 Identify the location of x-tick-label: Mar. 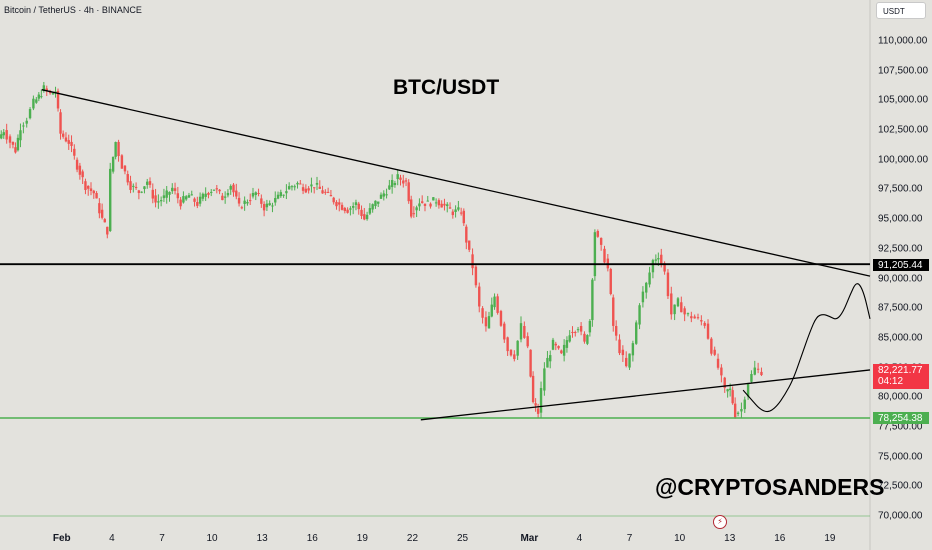
(529, 538).